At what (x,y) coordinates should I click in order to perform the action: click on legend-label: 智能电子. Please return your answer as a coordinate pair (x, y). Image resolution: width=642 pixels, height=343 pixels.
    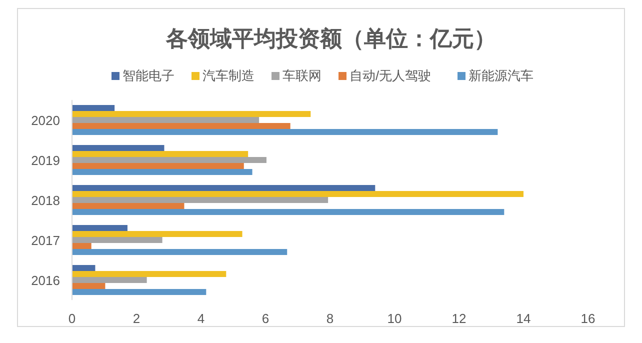
    Looking at the image, I should click on (148, 75).